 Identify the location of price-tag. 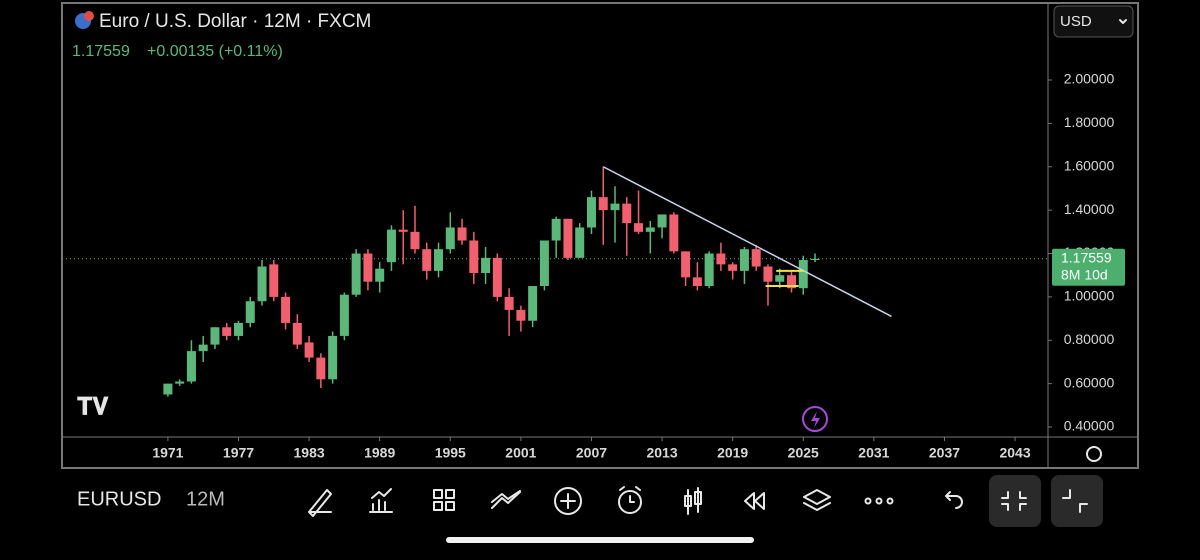
(1088, 267).